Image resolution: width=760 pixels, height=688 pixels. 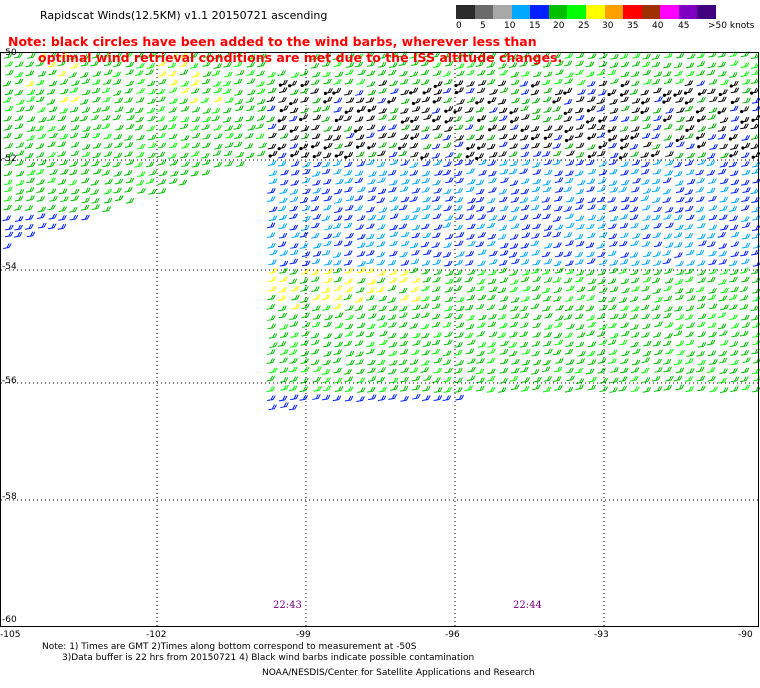 What do you see at coordinates (10, 635) in the screenshot?
I see `lon-label-105: -105` at bounding box center [10, 635].